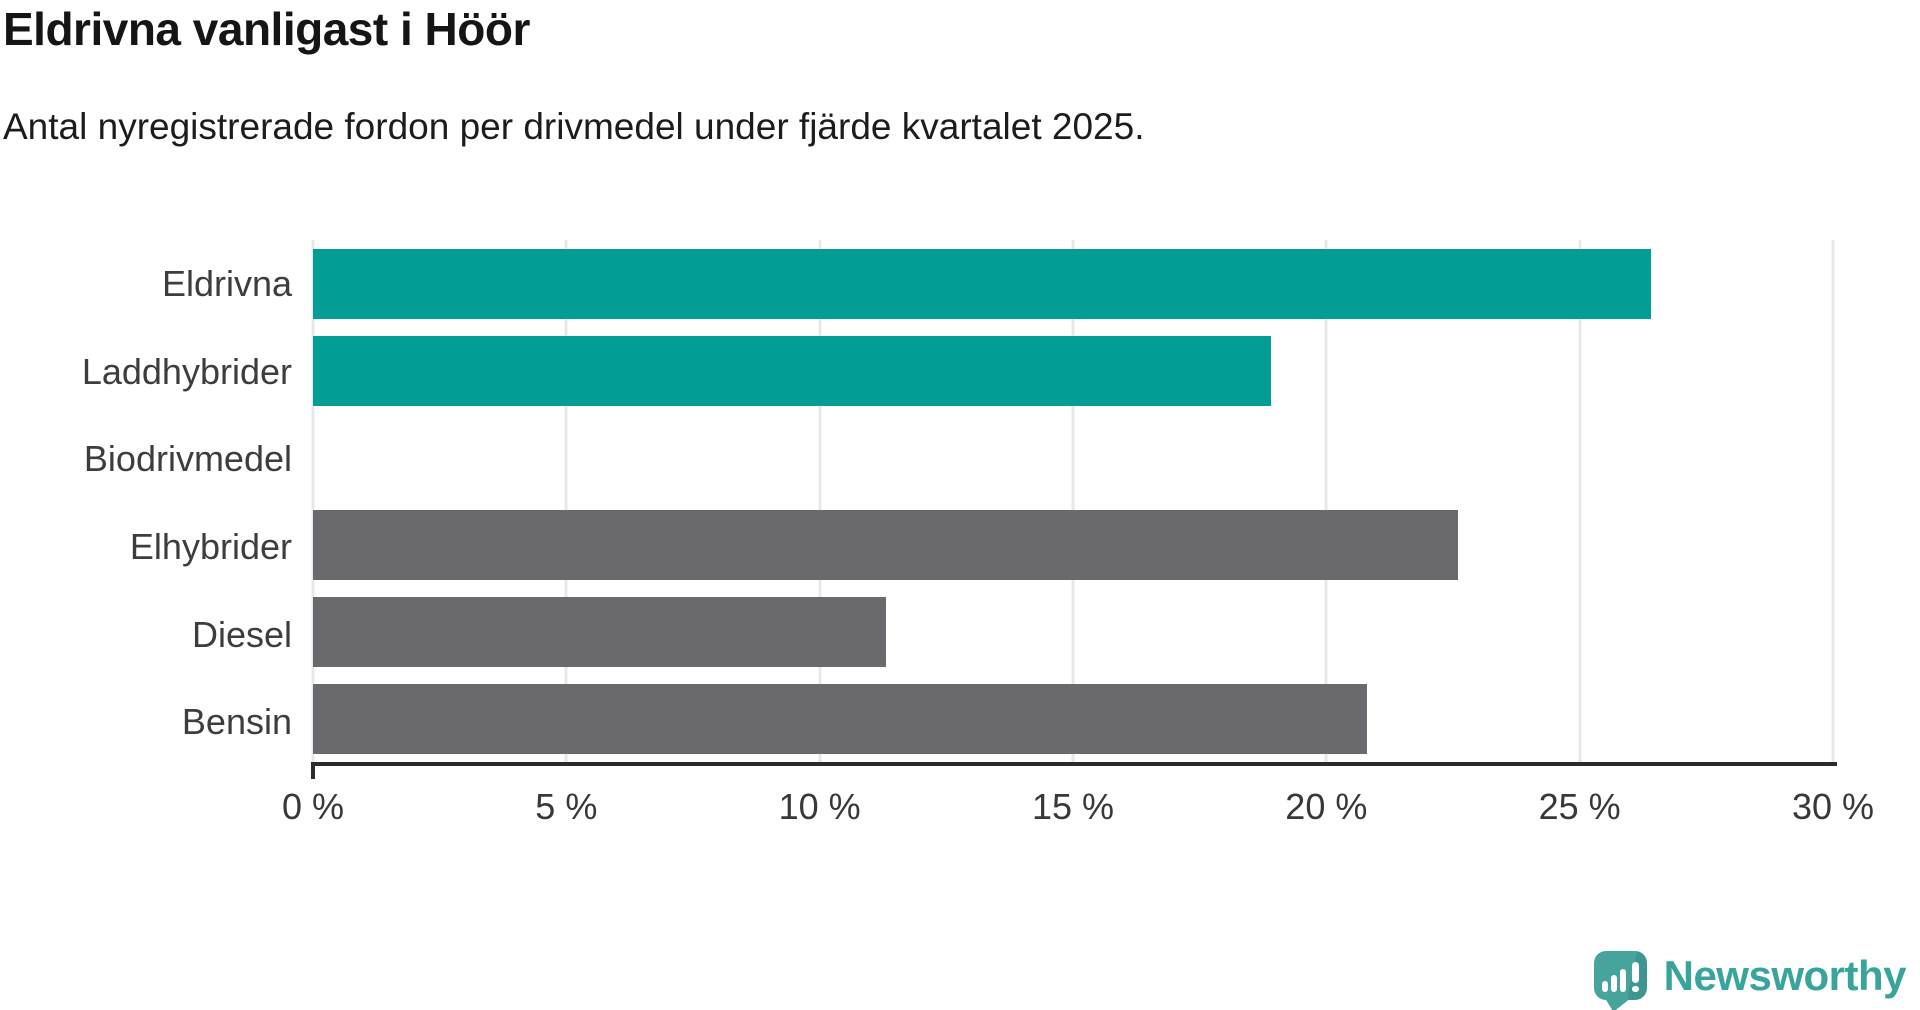  Describe the element at coordinates (599, 631) in the screenshot. I see `bar-diesel` at that location.